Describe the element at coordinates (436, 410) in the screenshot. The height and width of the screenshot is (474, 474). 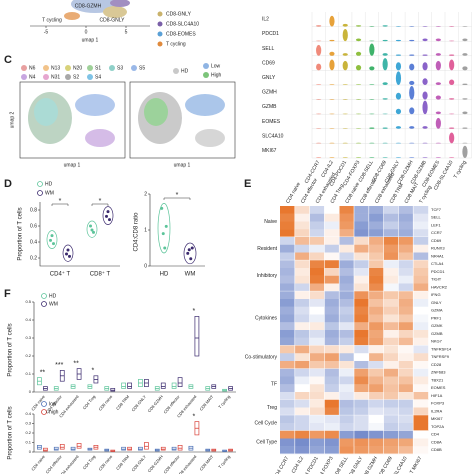
I see `gene-label: IL2RA` at that location.